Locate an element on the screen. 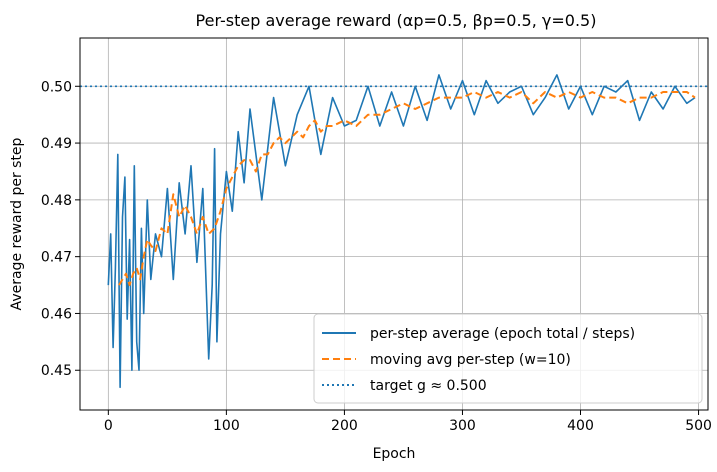 This screenshot has height=472, width=717. y-axis-label: Average reward per step is located at coordinates (17, 223).